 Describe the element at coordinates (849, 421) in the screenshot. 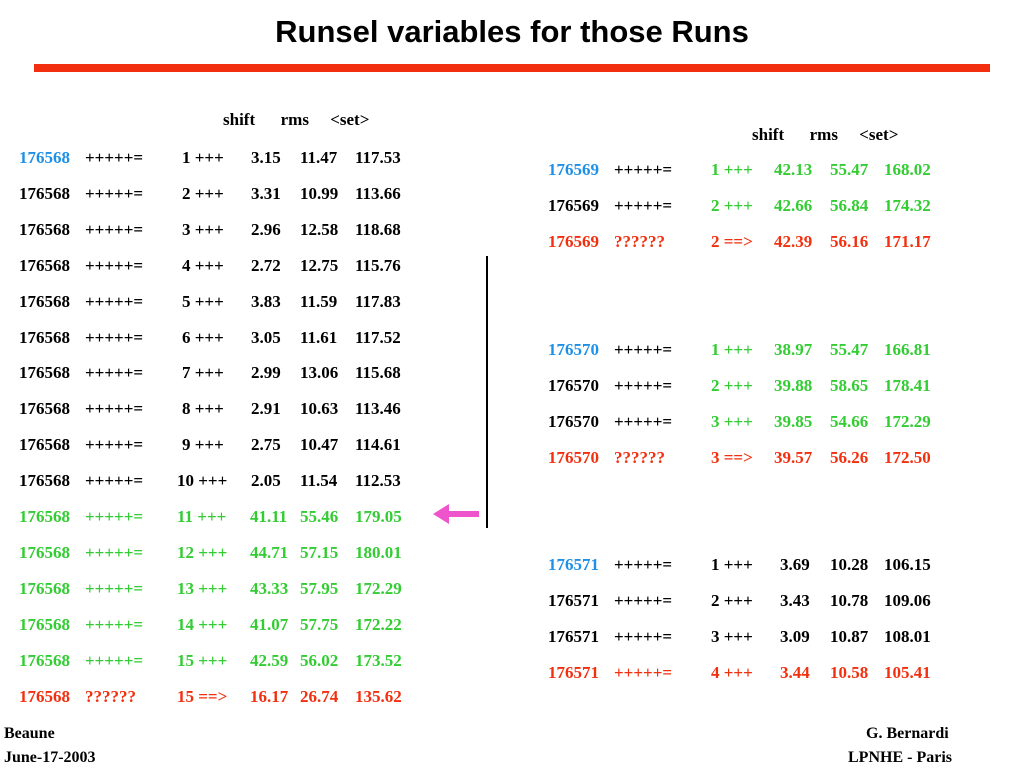

I see `rms-value: 54.66` at that location.